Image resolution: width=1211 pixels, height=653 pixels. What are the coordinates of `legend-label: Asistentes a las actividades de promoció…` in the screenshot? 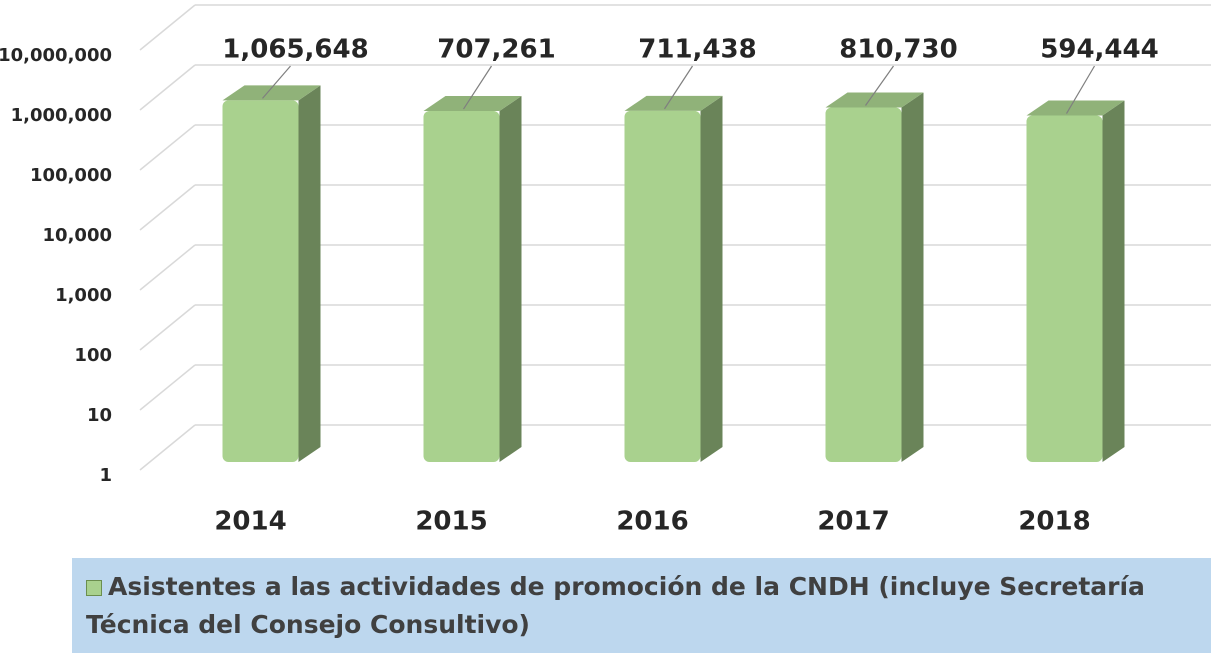 It's located at (615, 605).